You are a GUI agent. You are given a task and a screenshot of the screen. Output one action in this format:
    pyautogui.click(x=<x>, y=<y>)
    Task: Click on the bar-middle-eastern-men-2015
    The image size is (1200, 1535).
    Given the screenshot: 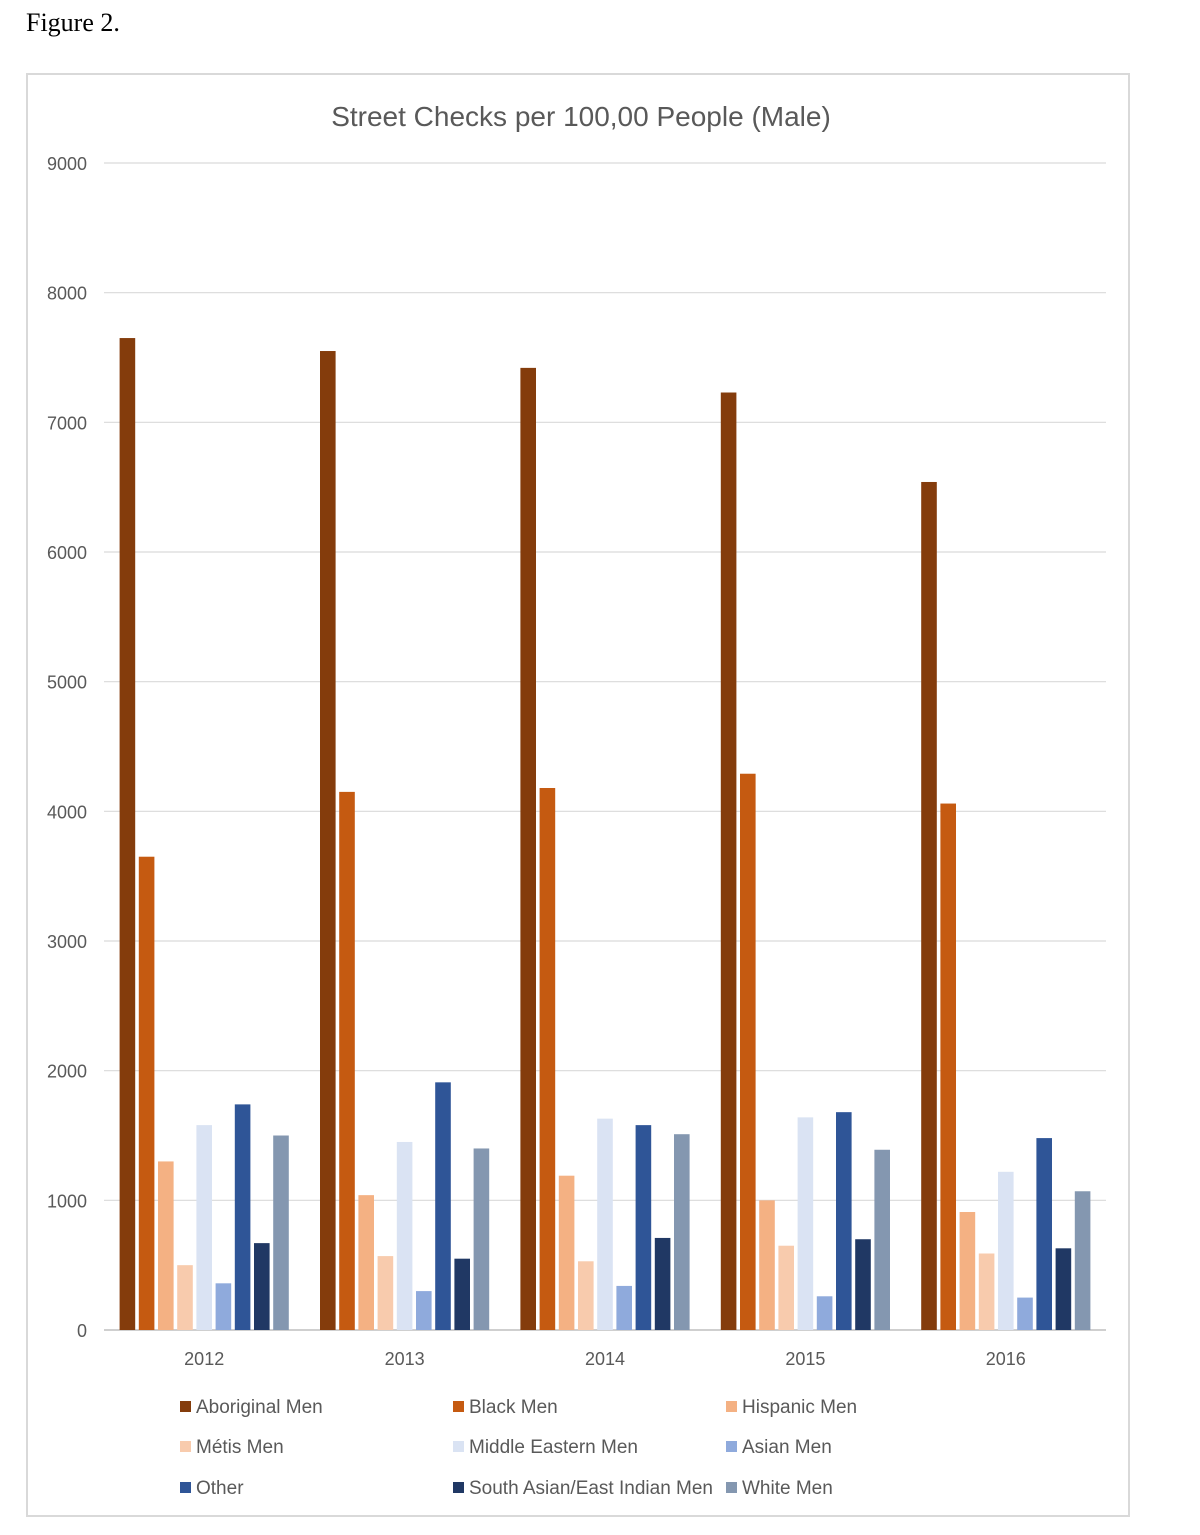 What is the action you would take?
    pyautogui.click(x=805, y=1223)
    